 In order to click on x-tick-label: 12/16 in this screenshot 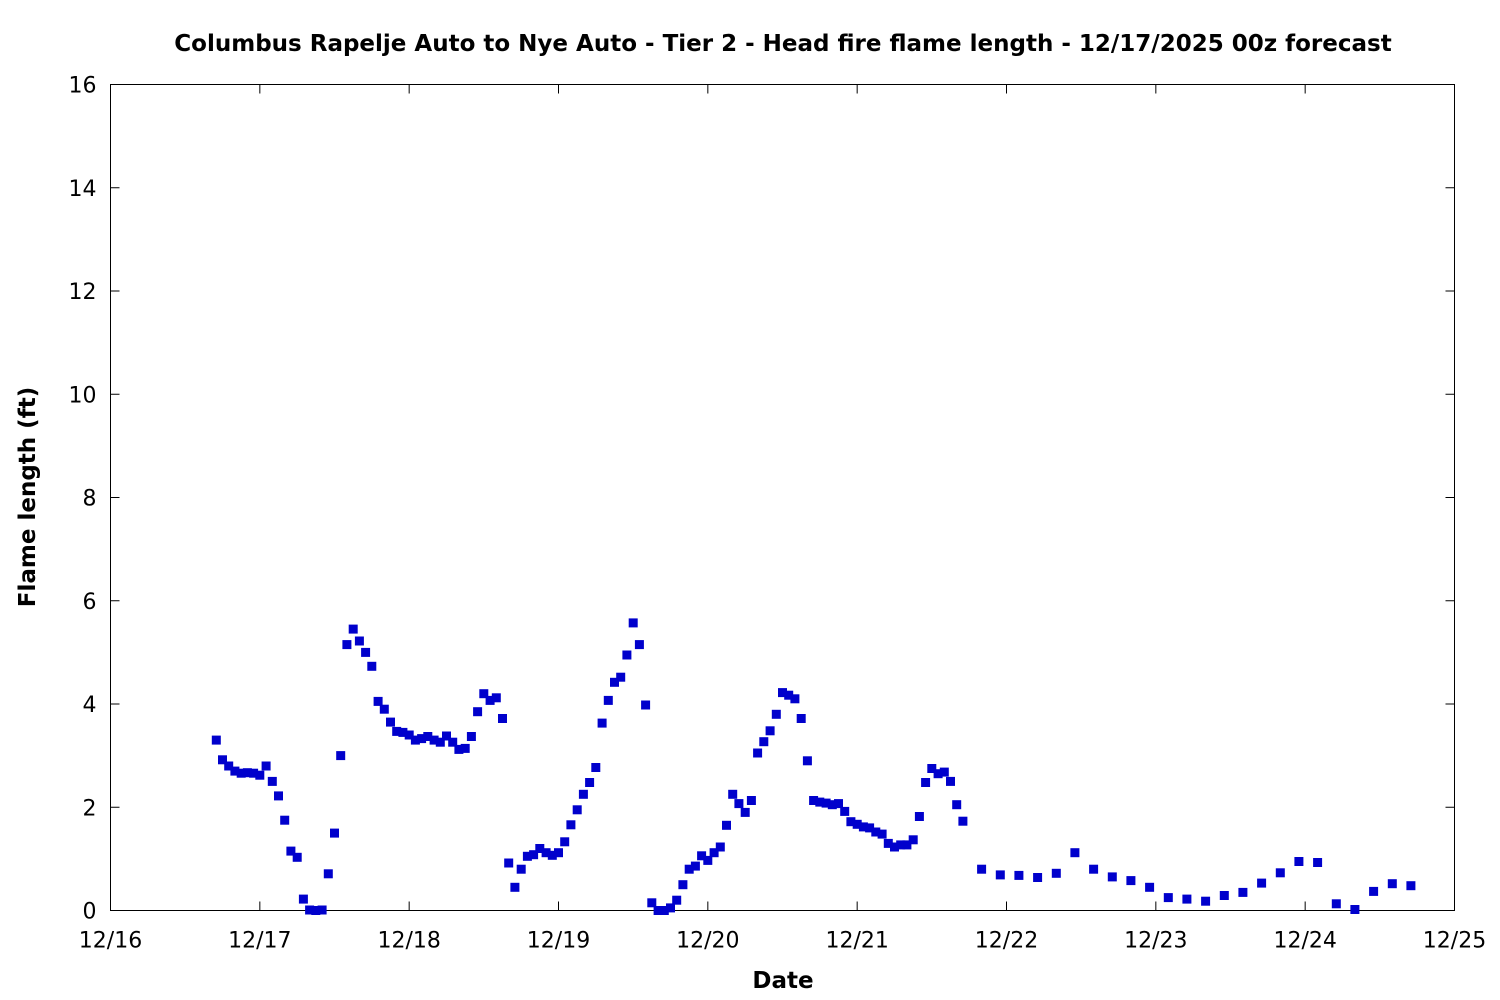, I will do `click(110, 941)`.